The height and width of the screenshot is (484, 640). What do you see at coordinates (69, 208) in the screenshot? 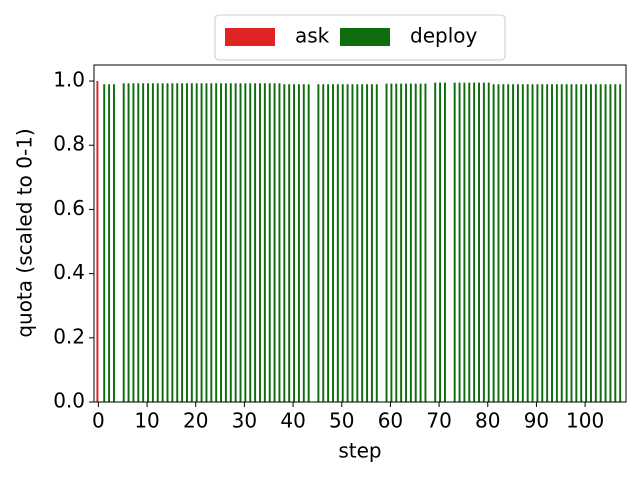
I see `y-tick-label: 0.6` at bounding box center [69, 208].